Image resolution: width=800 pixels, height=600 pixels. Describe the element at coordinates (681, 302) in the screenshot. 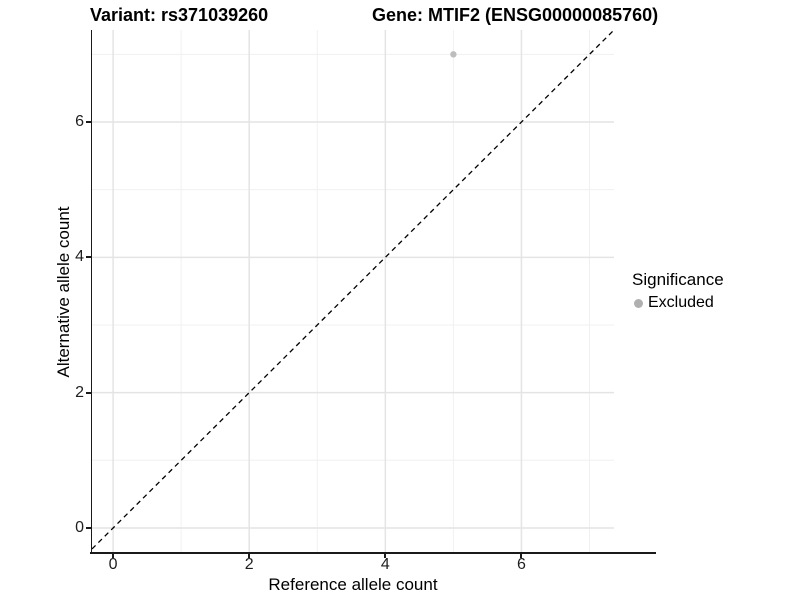

I see `legend-entry-label: Excluded` at that location.